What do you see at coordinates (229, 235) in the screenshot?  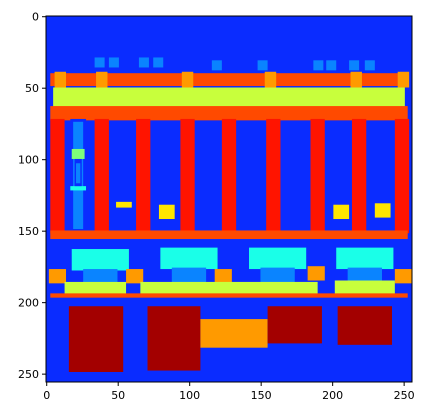 I see `lower-cornice` at bounding box center [229, 235].